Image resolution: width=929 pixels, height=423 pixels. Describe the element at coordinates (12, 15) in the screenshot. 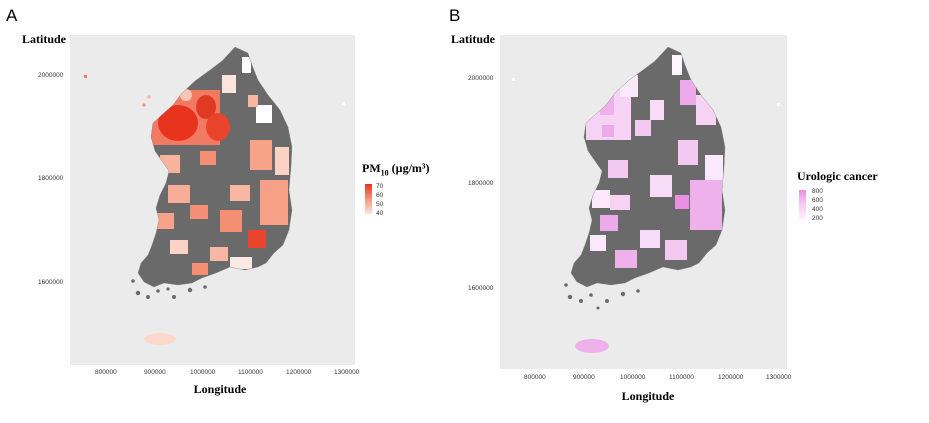

I see `panel-a-letter: A` at that location.